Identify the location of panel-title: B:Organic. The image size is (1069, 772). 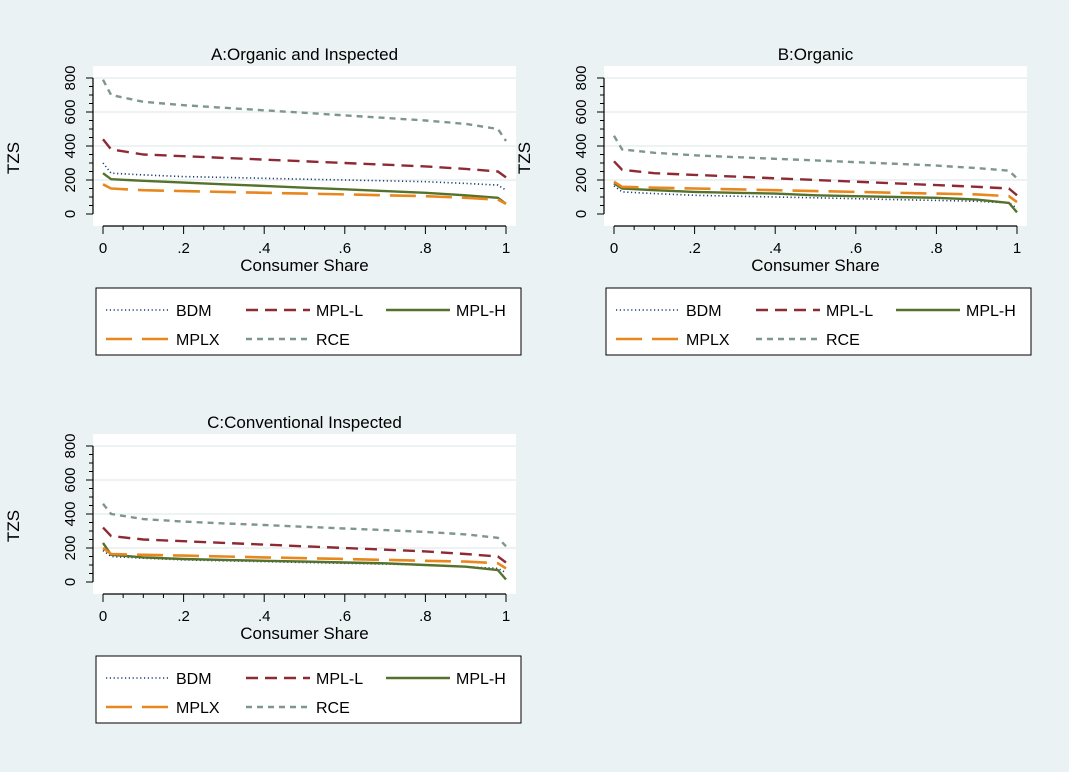
(816, 54).